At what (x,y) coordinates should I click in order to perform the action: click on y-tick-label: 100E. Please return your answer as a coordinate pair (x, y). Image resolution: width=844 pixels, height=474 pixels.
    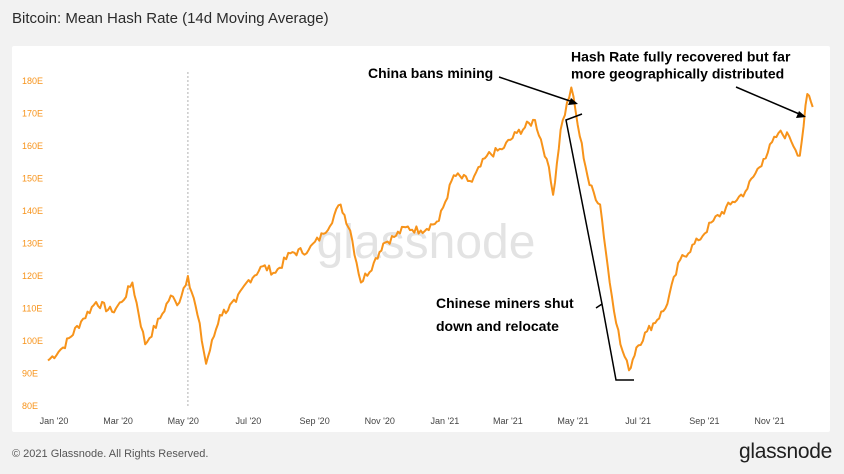
    Looking at the image, I should click on (32, 341).